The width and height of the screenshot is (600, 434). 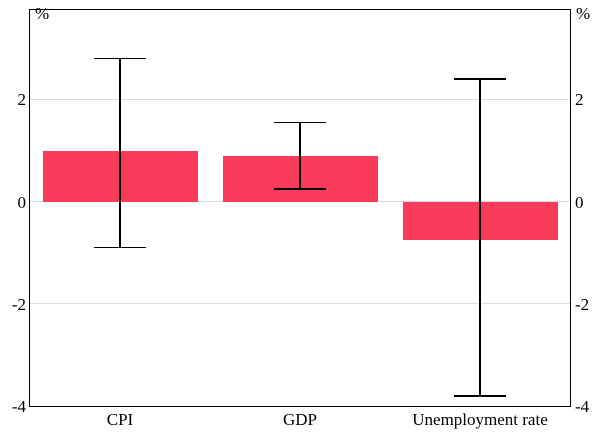 What do you see at coordinates (120, 58) in the screenshot?
I see `error-bar-cap-top-cpi` at bounding box center [120, 58].